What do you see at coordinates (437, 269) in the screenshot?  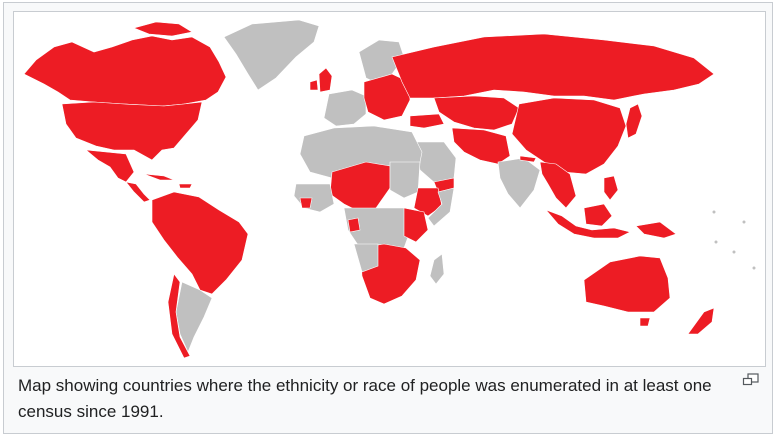 I see `madagascar` at bounding box center [437, 269].